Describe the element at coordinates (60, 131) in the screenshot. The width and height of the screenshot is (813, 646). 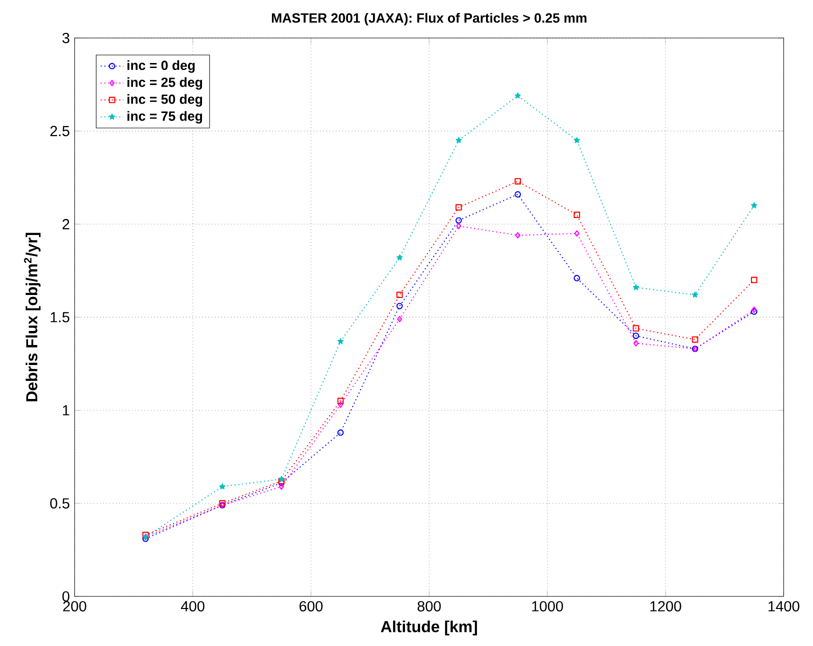
I see `y-tick-label: 2.5` at that location.